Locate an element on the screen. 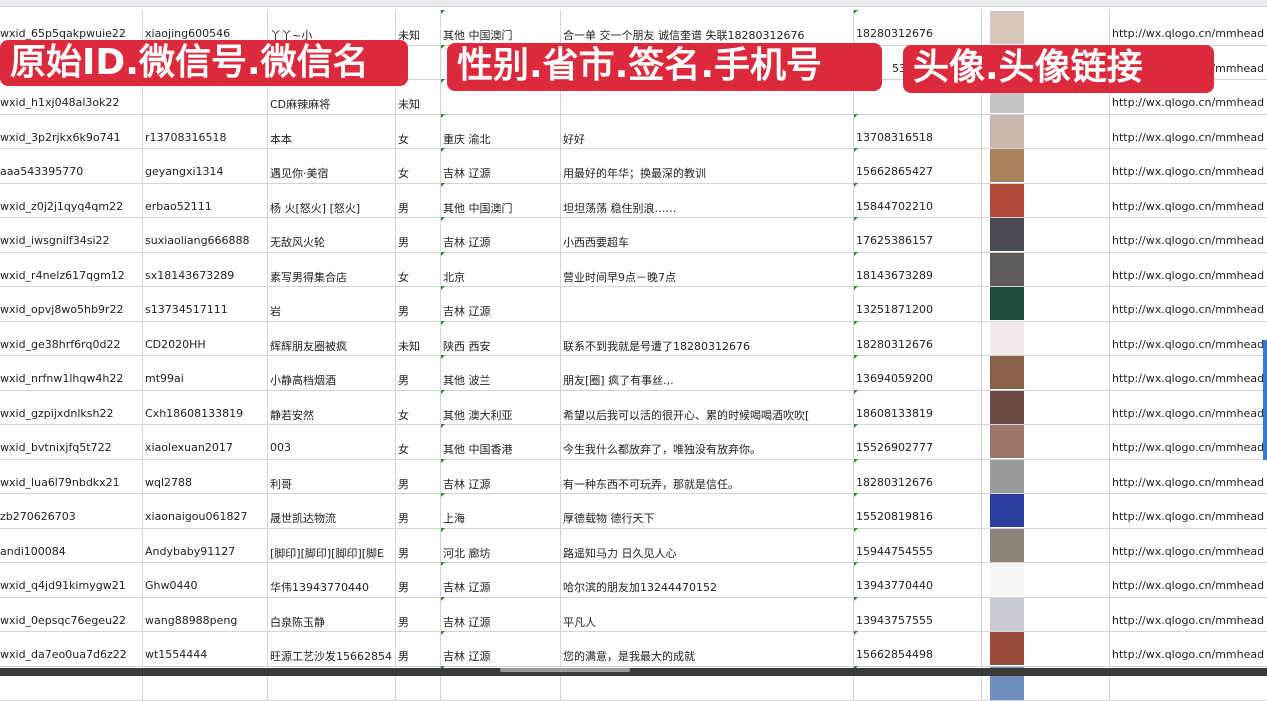 This screenshot has height=701, width=1267. cell-signature: 小西西要超车 is located at coordinates (706, 234).